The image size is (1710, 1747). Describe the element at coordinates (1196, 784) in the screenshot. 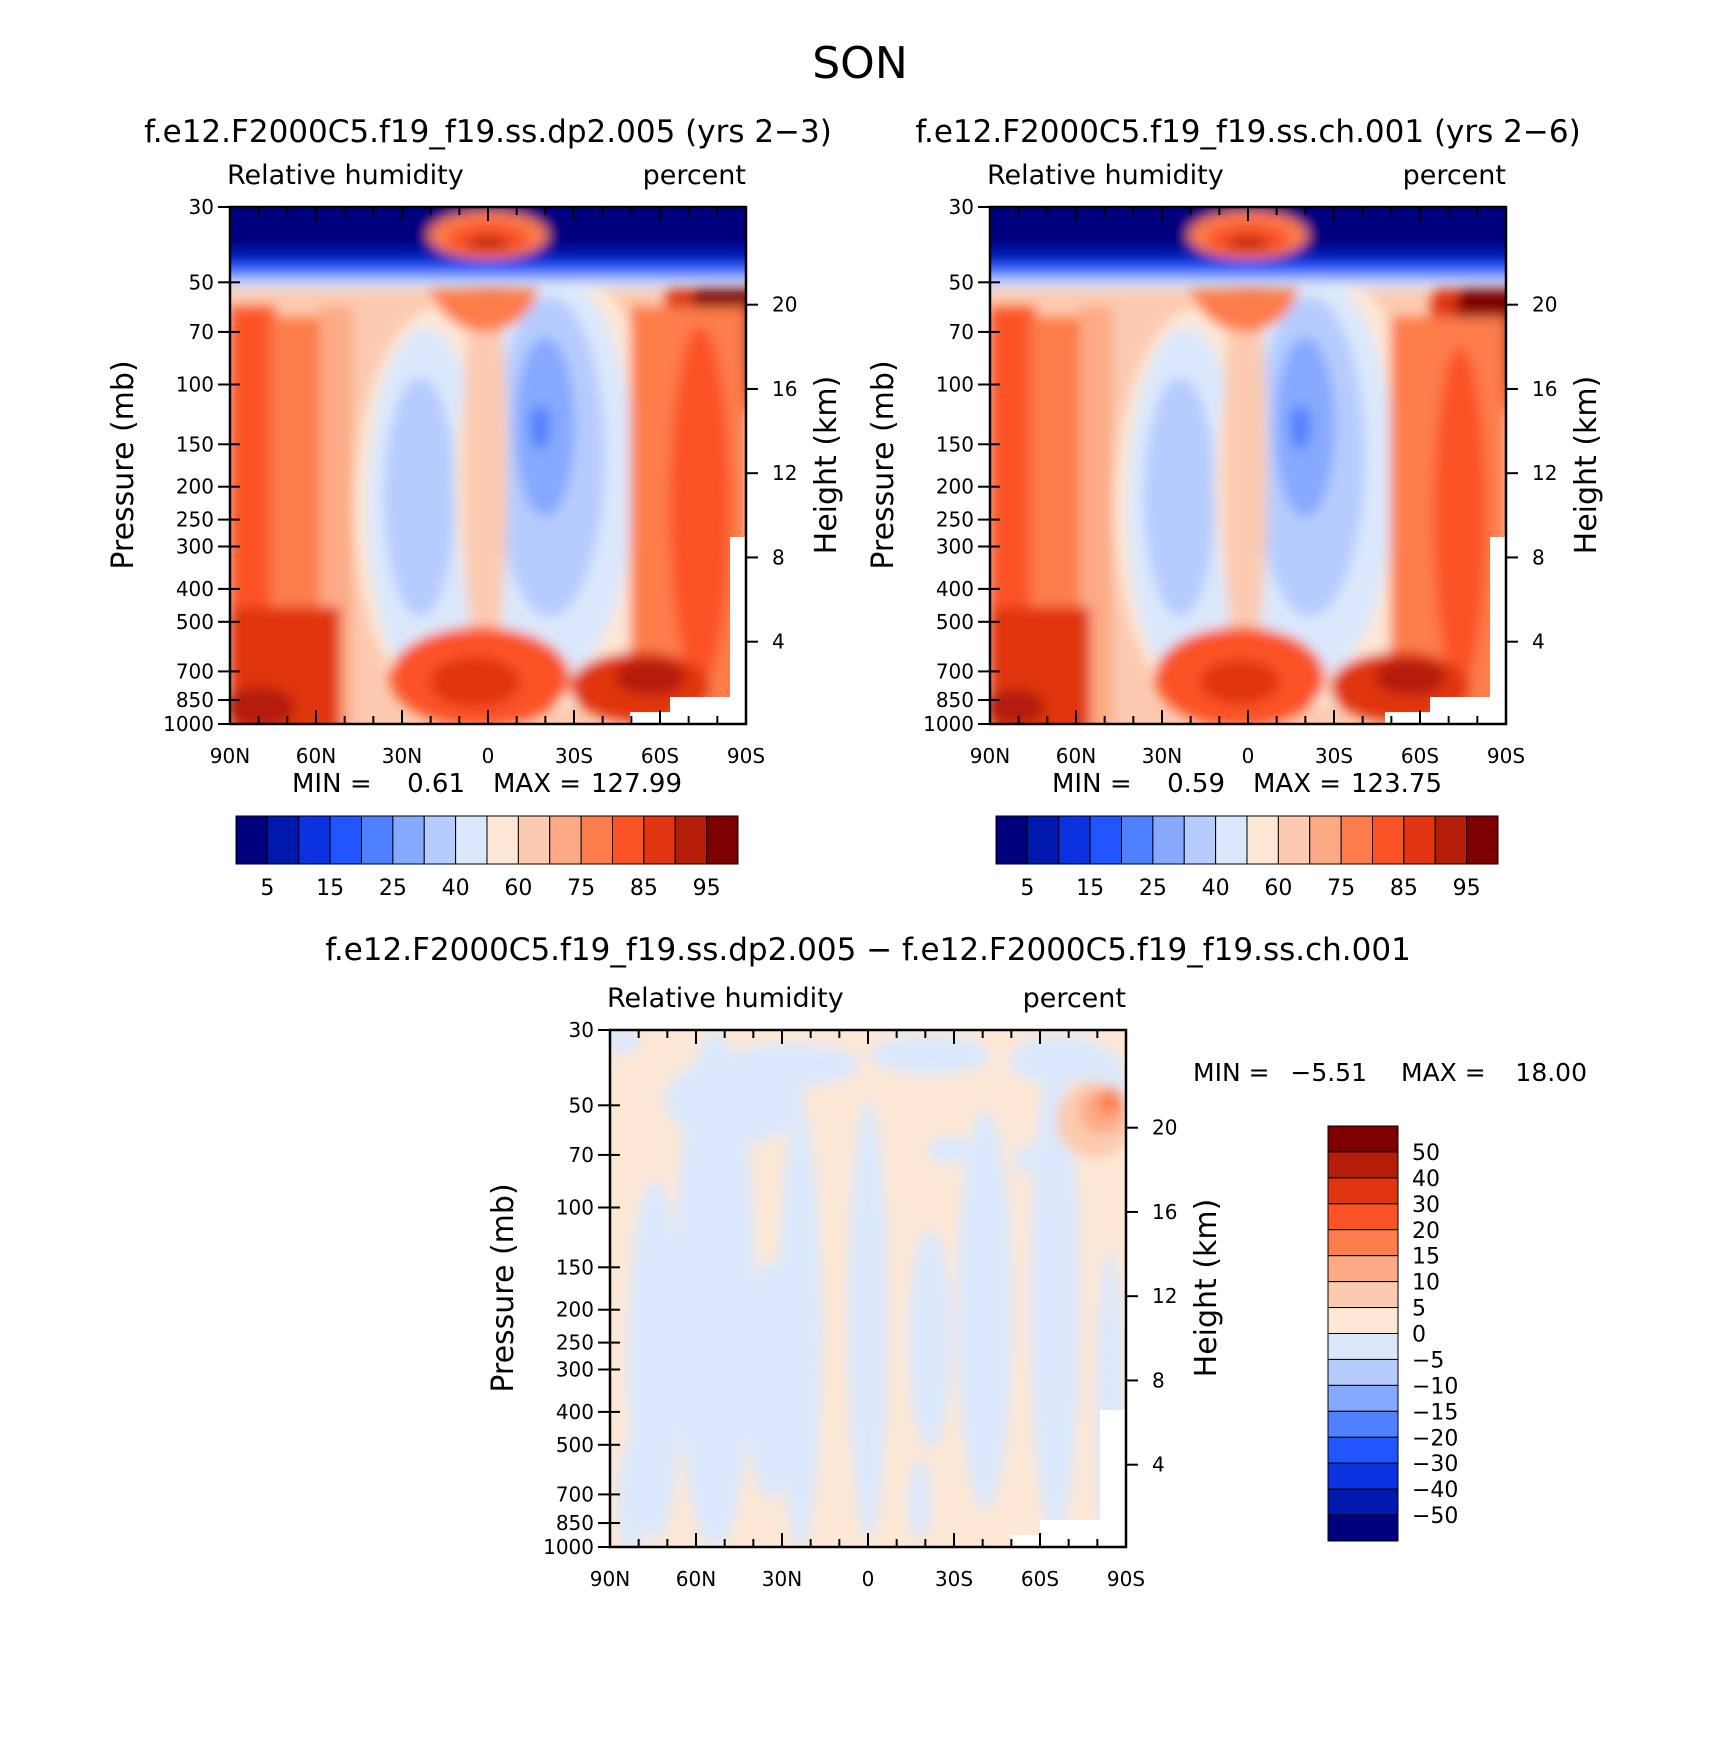

I see `min-value: 0.59` at that location.